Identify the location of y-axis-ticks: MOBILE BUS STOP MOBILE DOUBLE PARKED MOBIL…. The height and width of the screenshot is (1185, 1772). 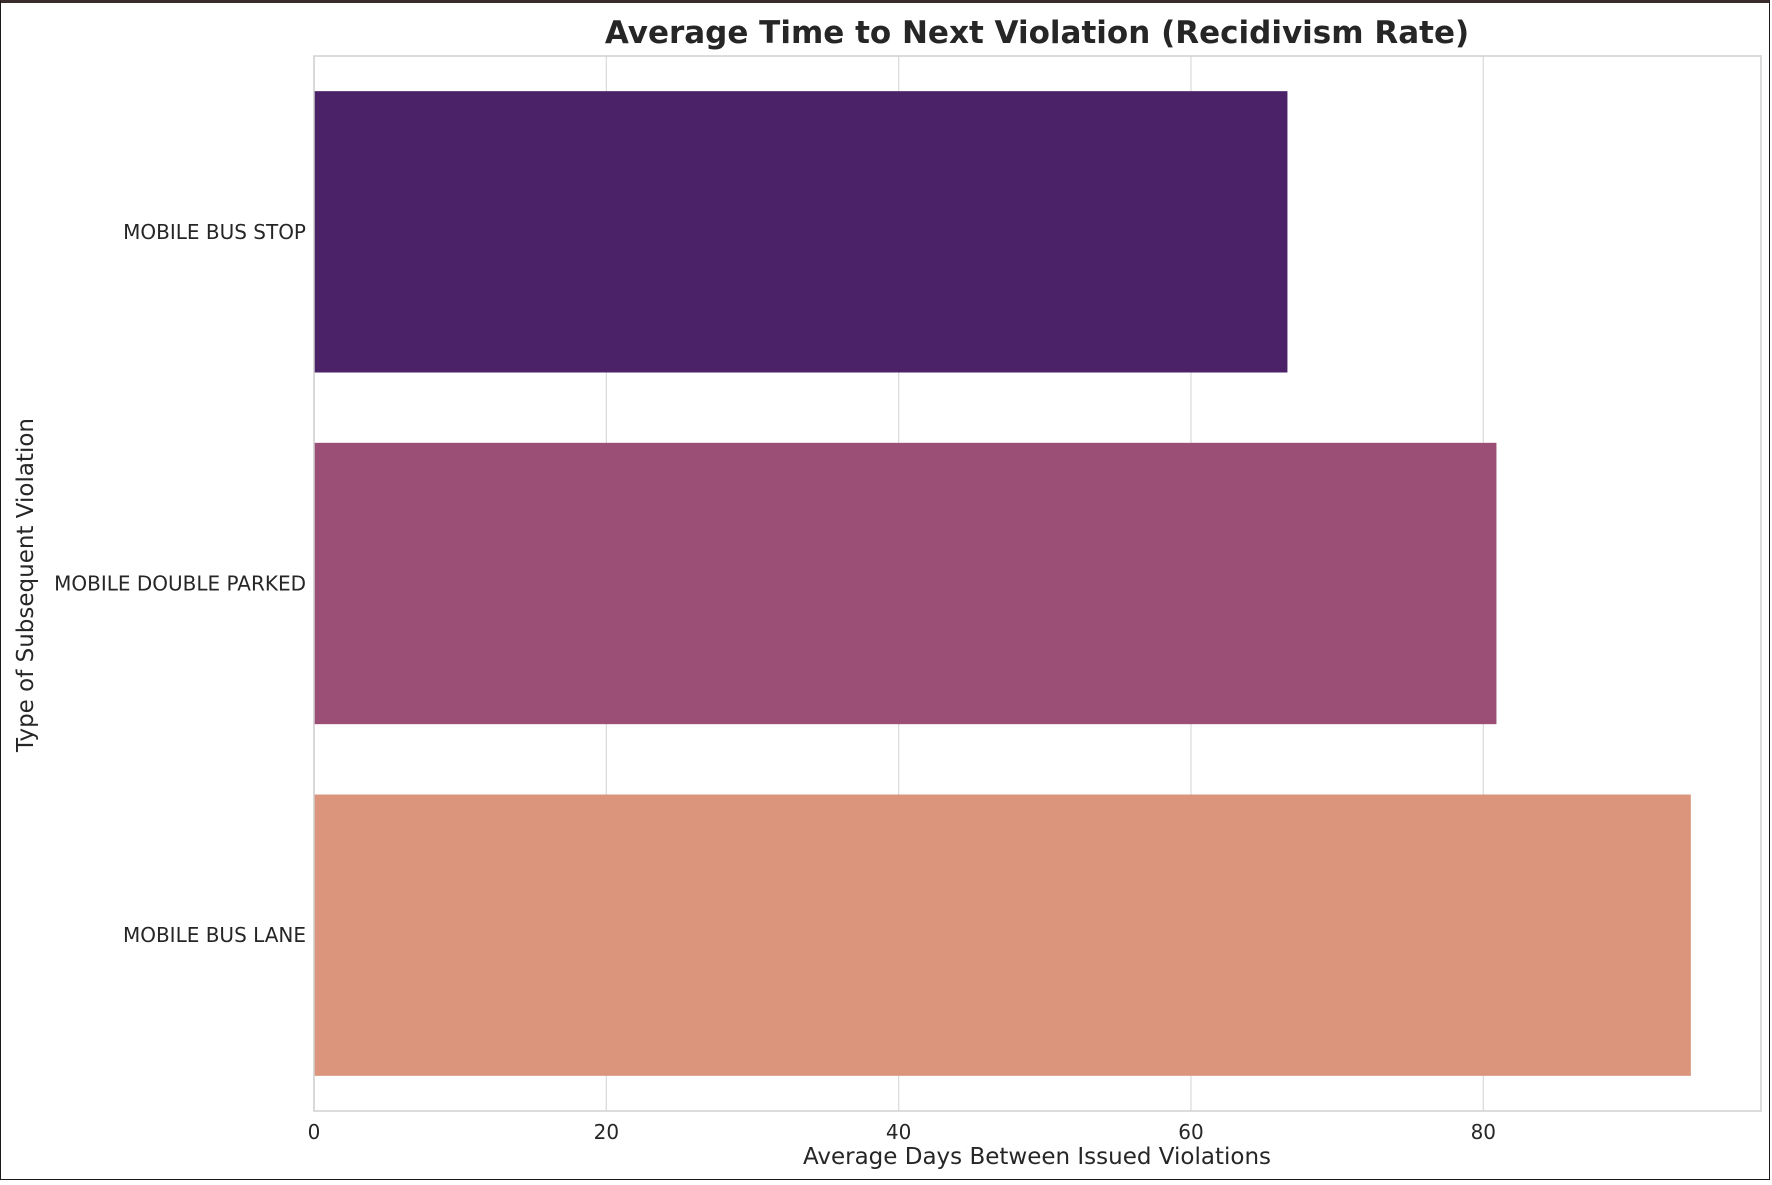
(180, 583).